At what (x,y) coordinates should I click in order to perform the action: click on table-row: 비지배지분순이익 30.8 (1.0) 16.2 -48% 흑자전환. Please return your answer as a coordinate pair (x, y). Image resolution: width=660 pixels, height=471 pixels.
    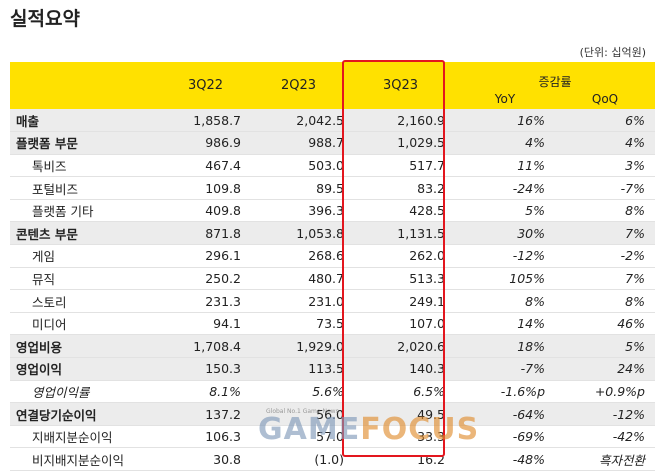
    Looking at the image, I should click on (332, 459).